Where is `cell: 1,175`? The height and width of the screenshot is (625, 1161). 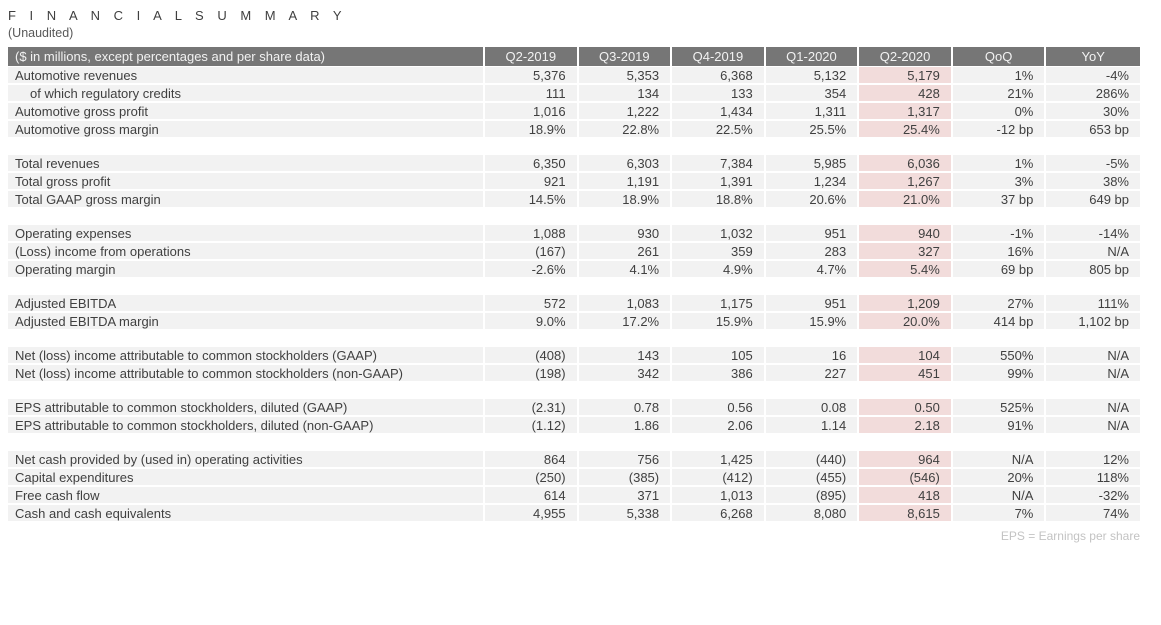
cell: 1,175 is located at coordinates (719, 304).